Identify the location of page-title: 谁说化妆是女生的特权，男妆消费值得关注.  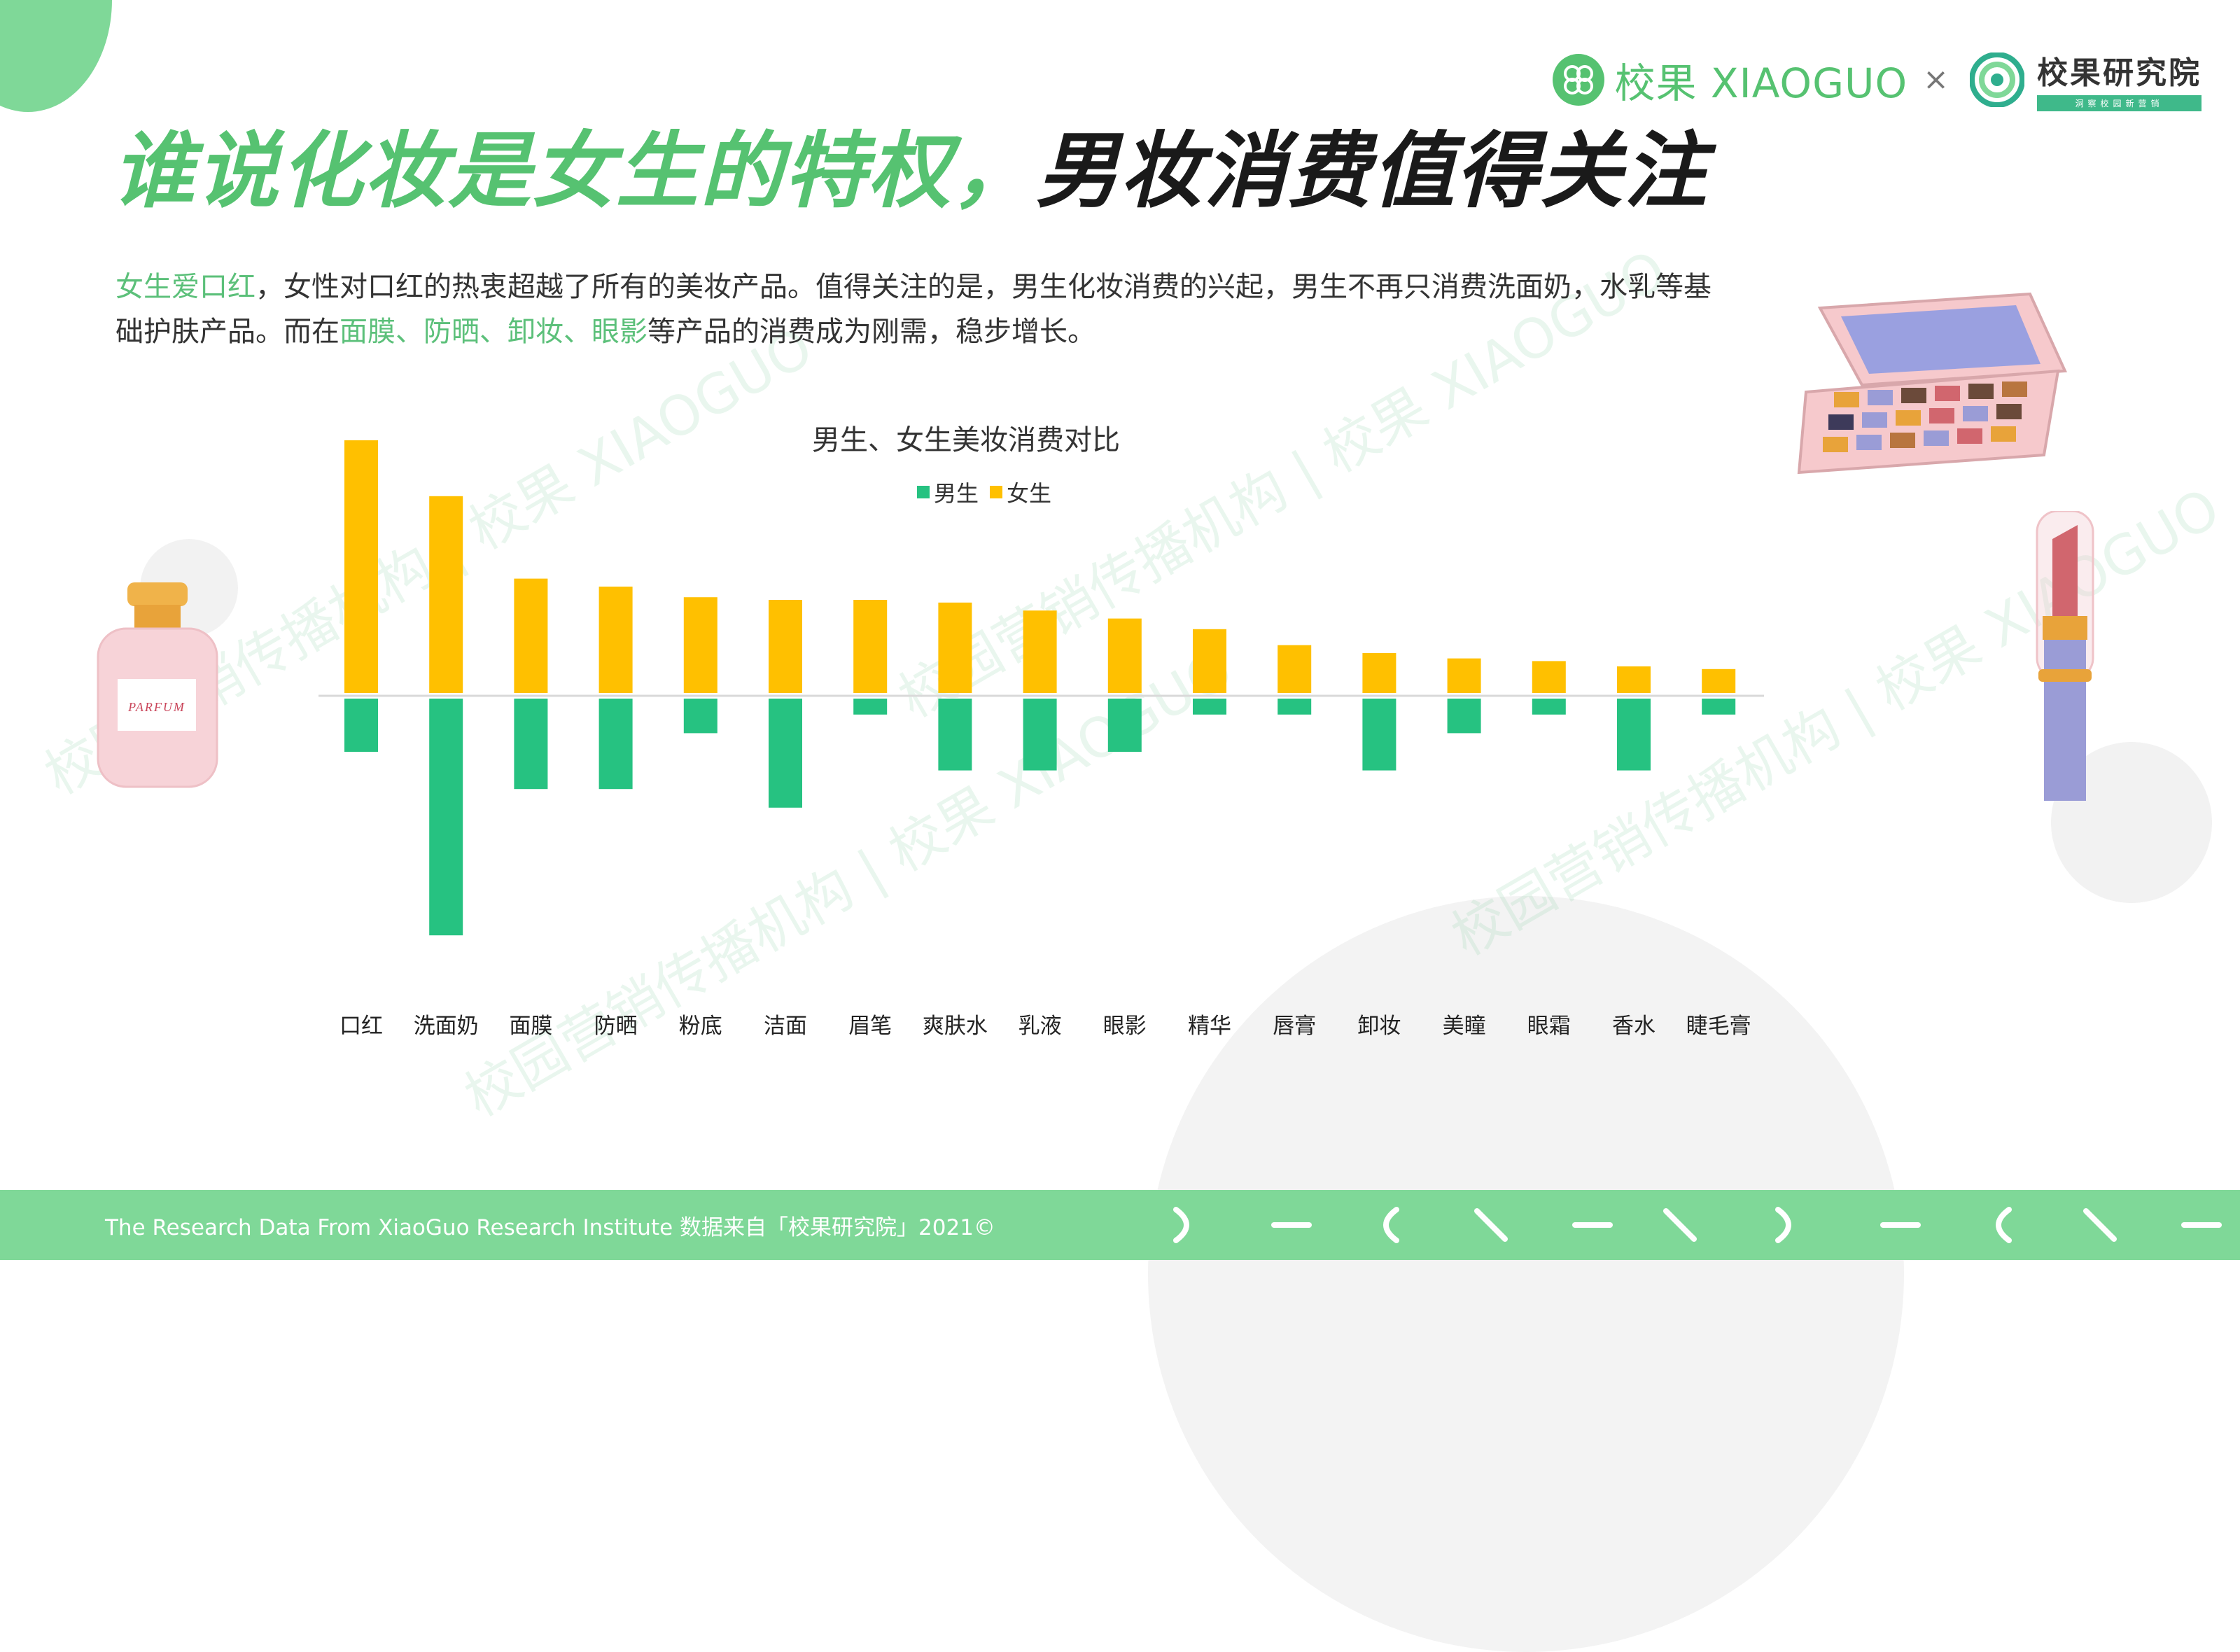
(910, 163).